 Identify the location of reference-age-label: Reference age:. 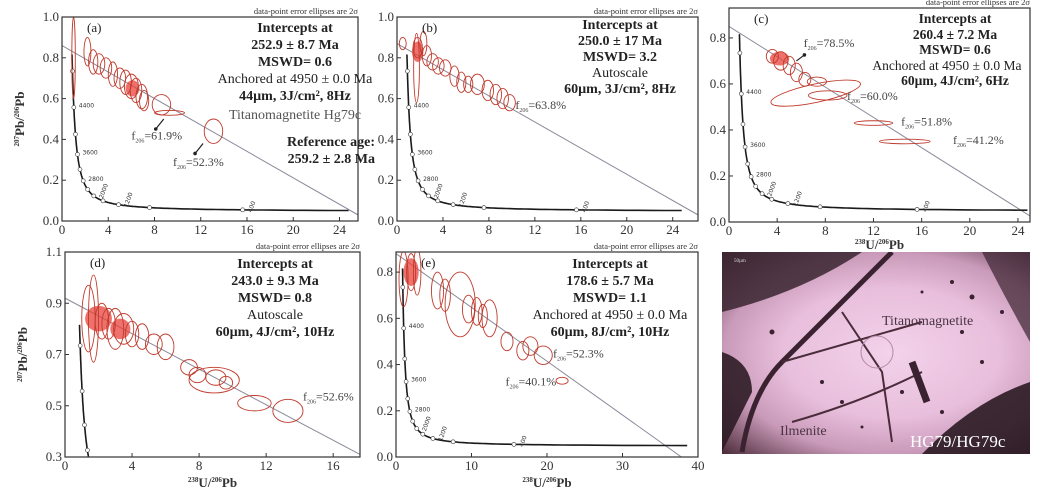
(331, 142).